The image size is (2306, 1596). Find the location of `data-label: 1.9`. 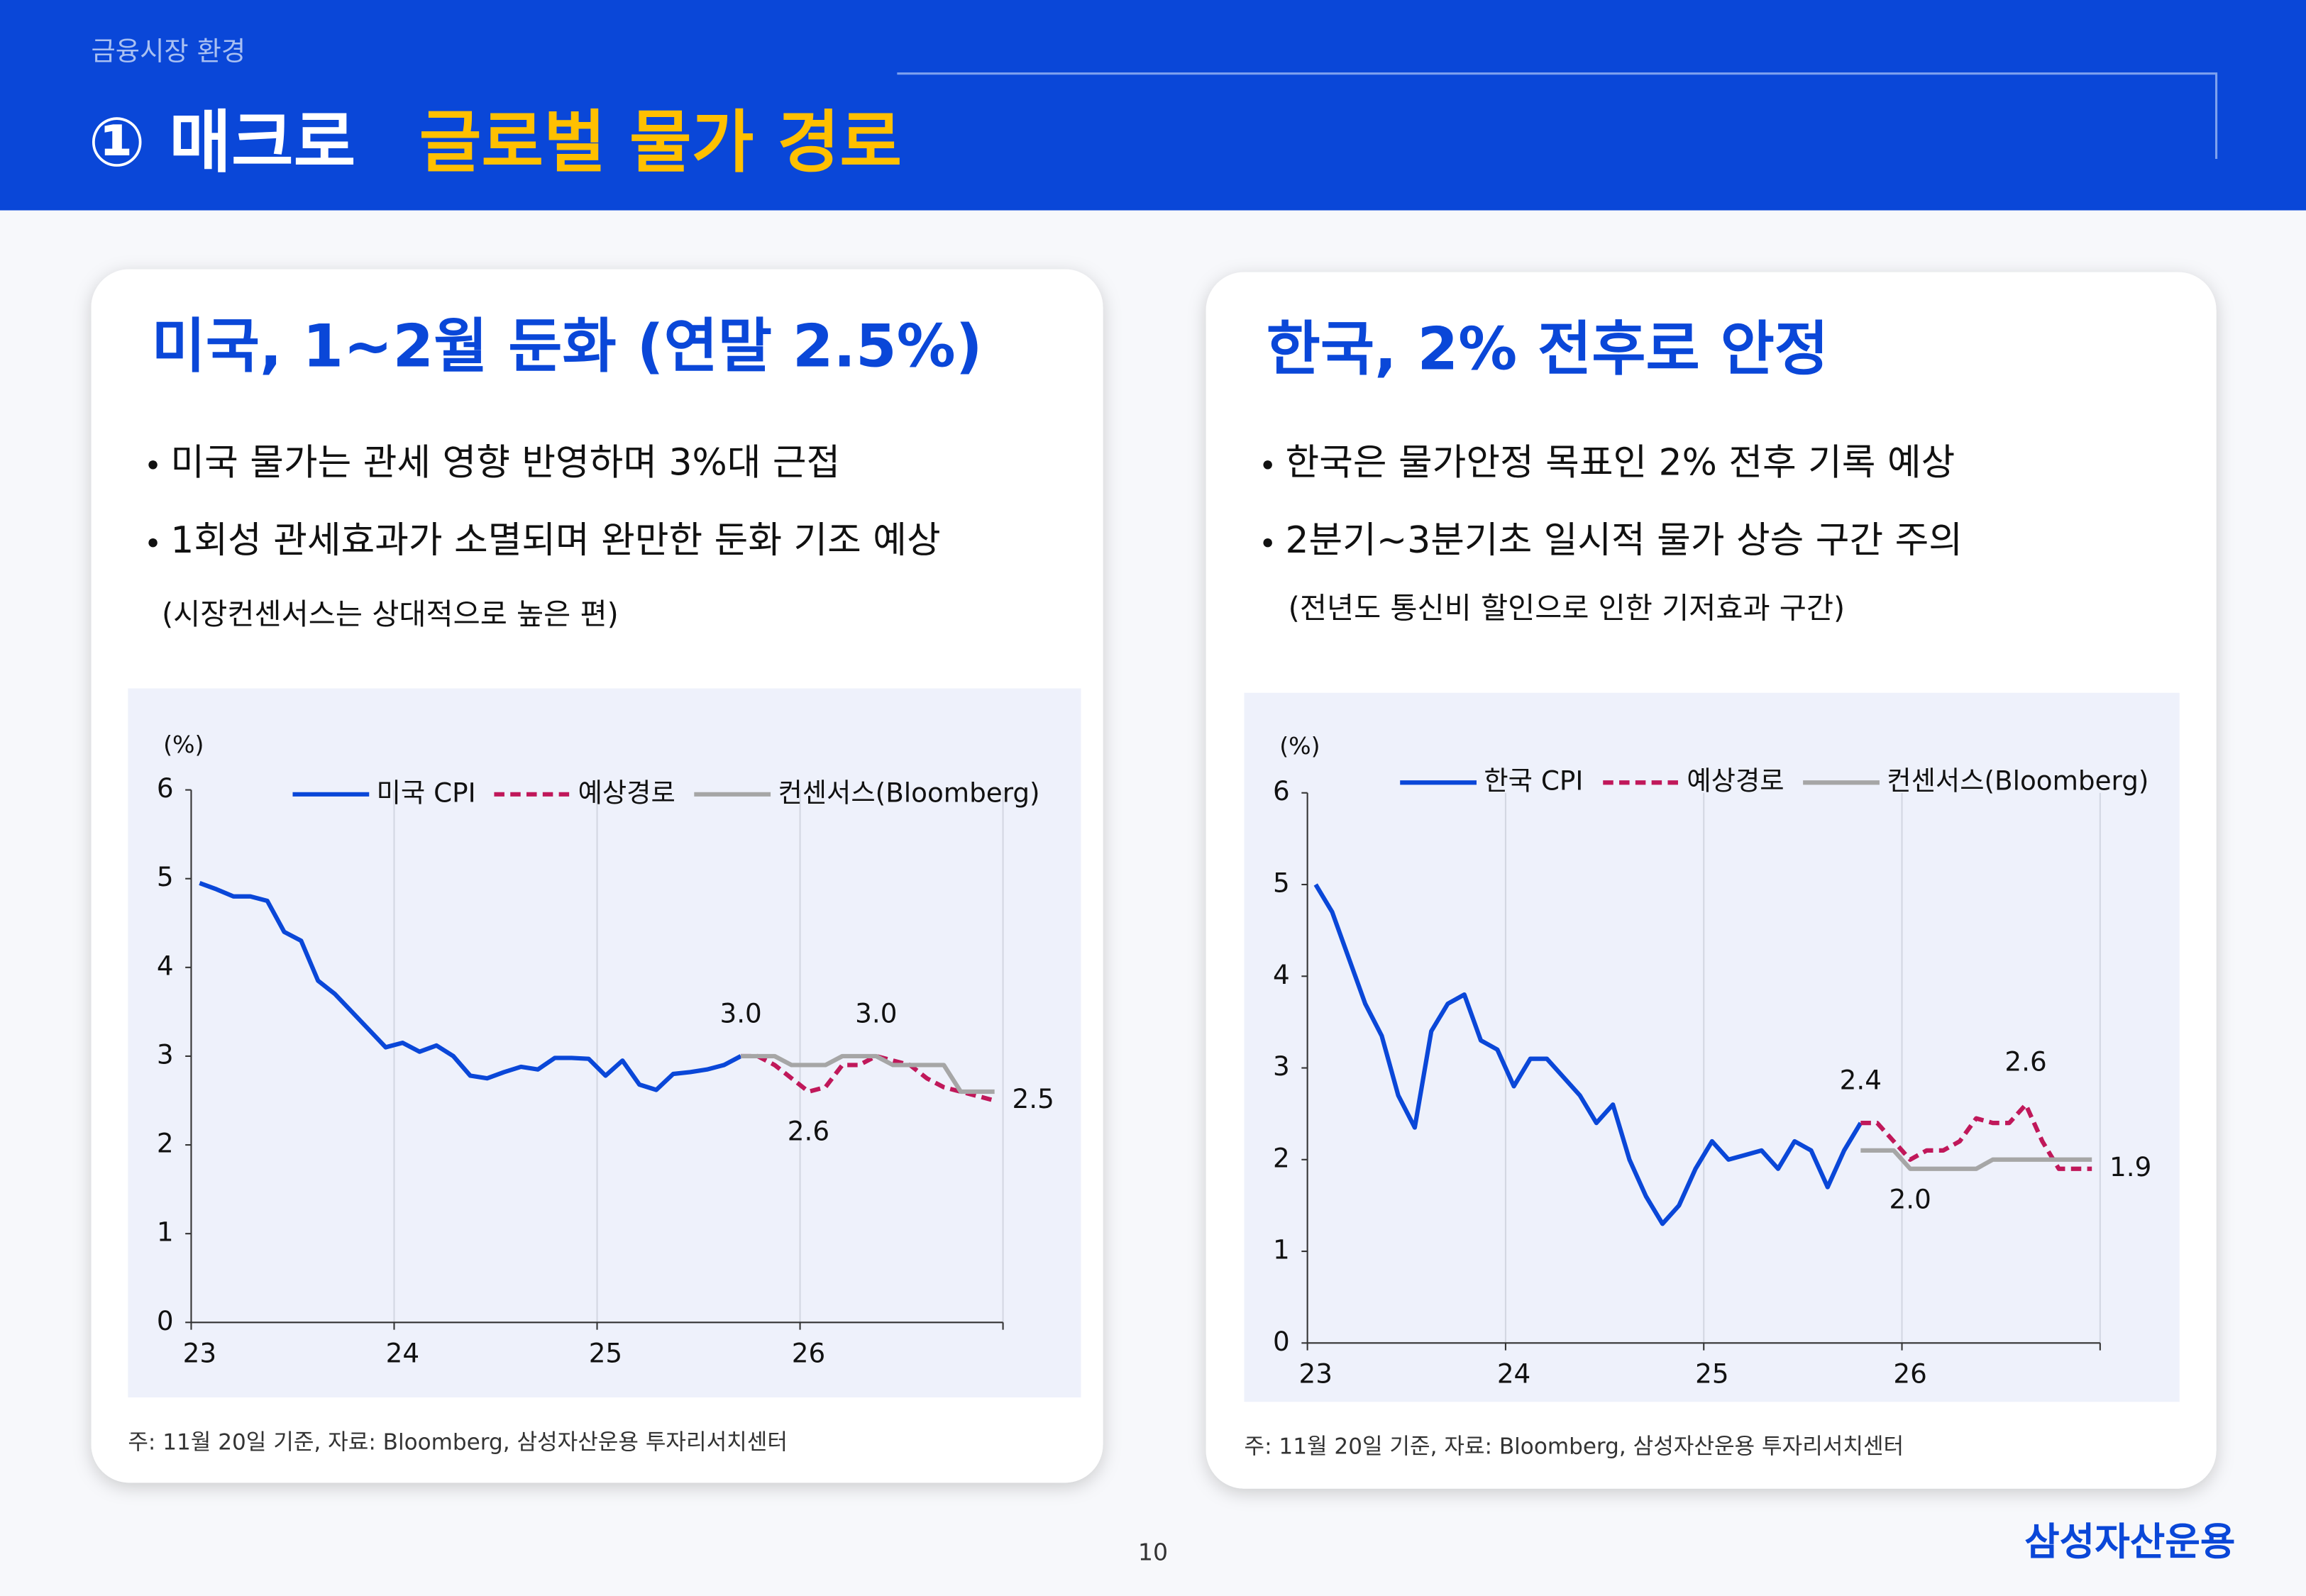

data-label: 1.9 is located at coordinates (2130, 1166).